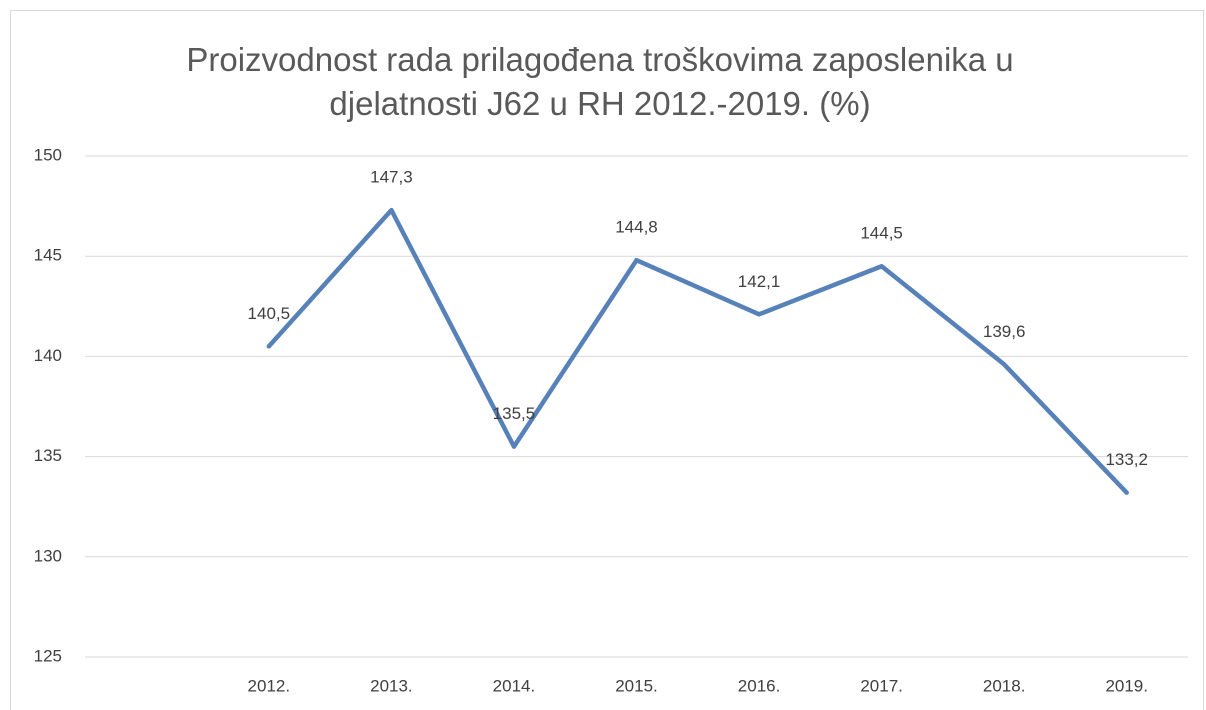  Describe the element at coordinates (48, 655) in the screenshot. I see `y-tick-label: 125` at that location.